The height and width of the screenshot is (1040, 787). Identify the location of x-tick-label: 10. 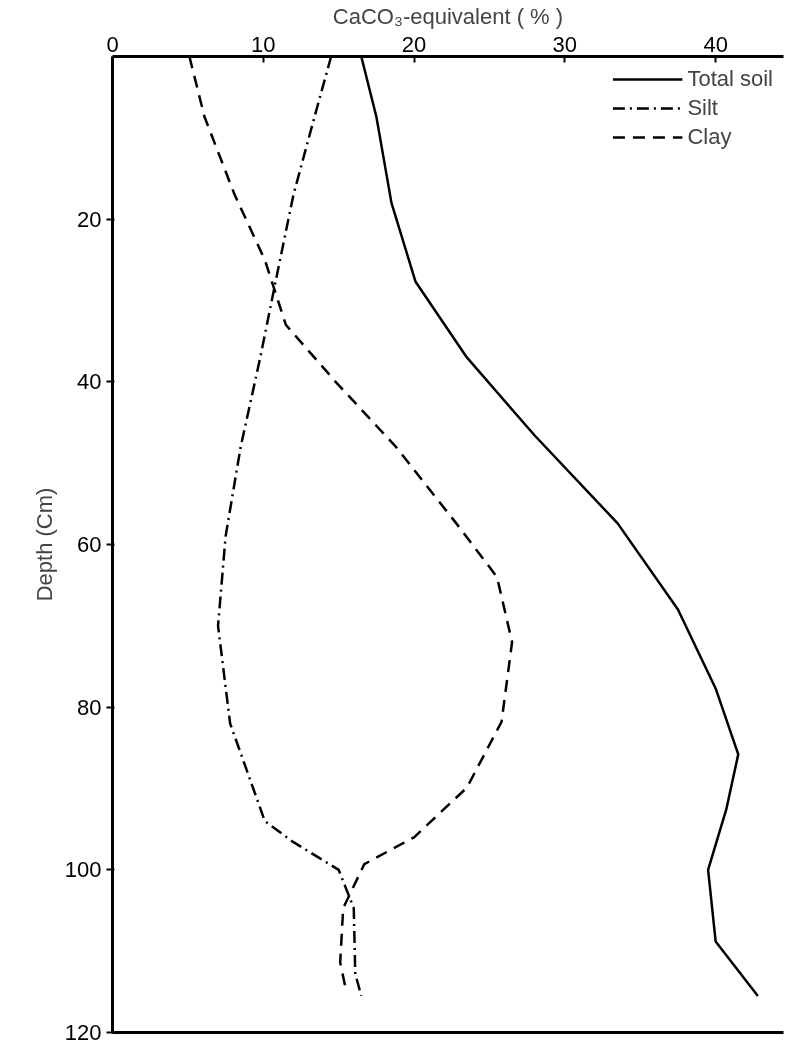
(263, 44).